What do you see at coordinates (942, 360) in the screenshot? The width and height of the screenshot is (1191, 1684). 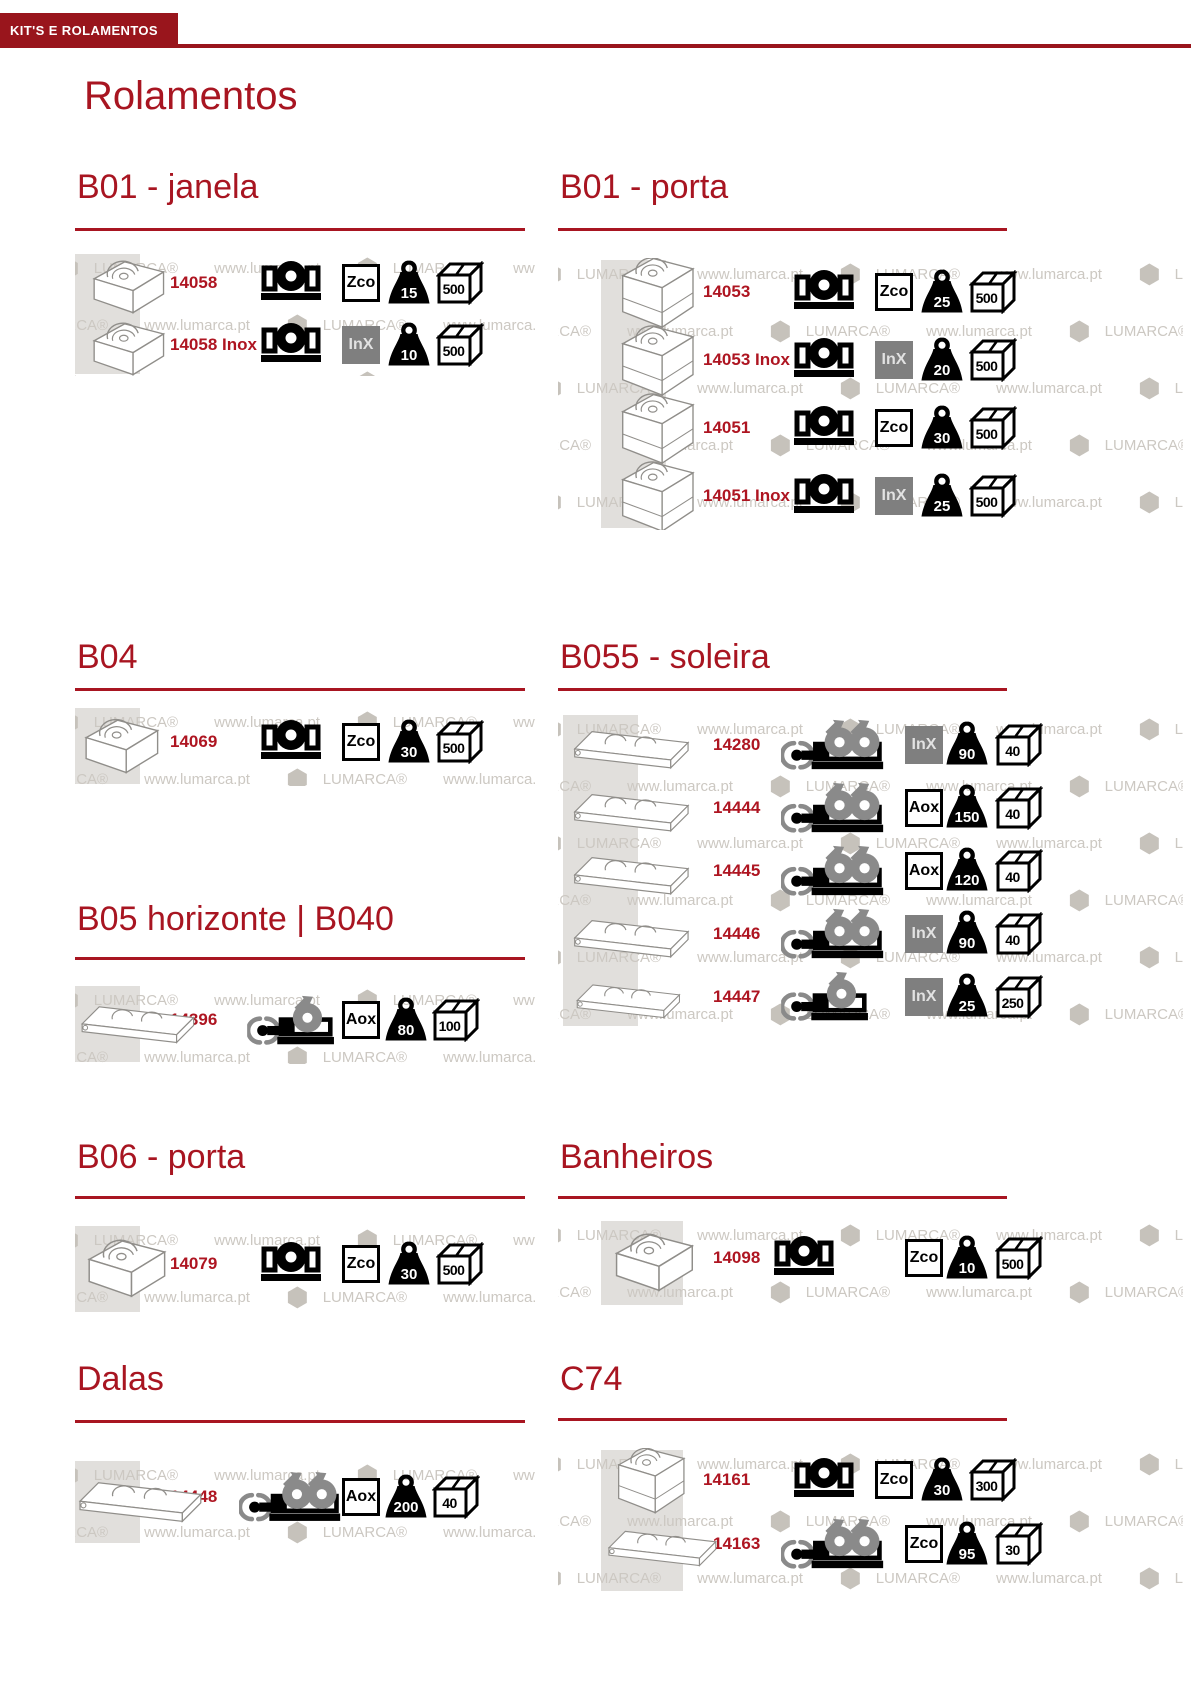 I see `weight-icon: 20` at bounding box center [942, 360].